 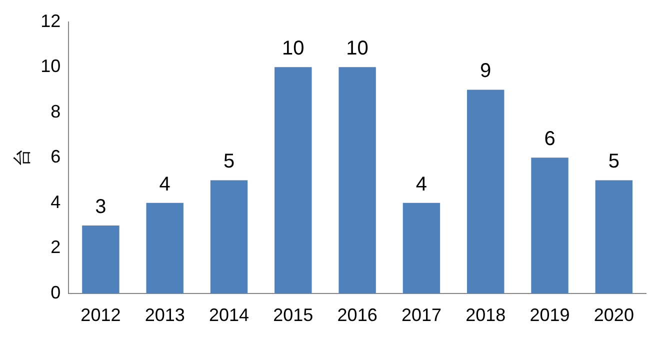 What do you see at coordinates (22, 157) in the screenshot?
I see `y-axis-title: 台` at bounding box center [22, 157].